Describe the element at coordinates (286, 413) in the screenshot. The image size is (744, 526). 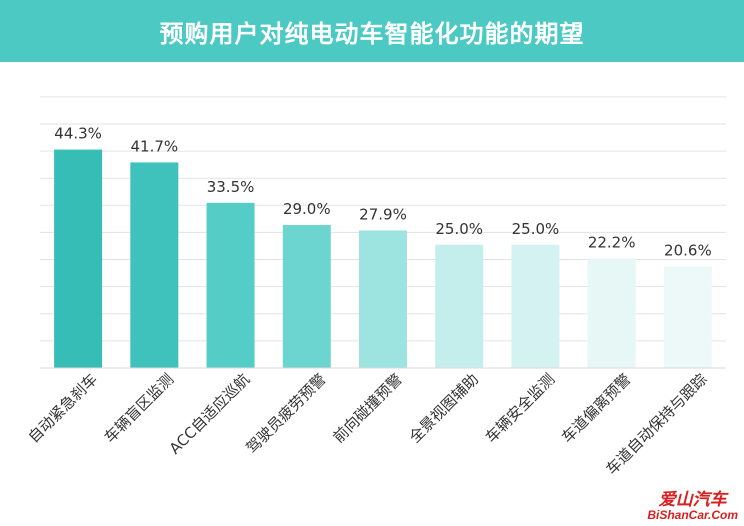
I see `category-label: 驾驶员疲劳预警` at that location.